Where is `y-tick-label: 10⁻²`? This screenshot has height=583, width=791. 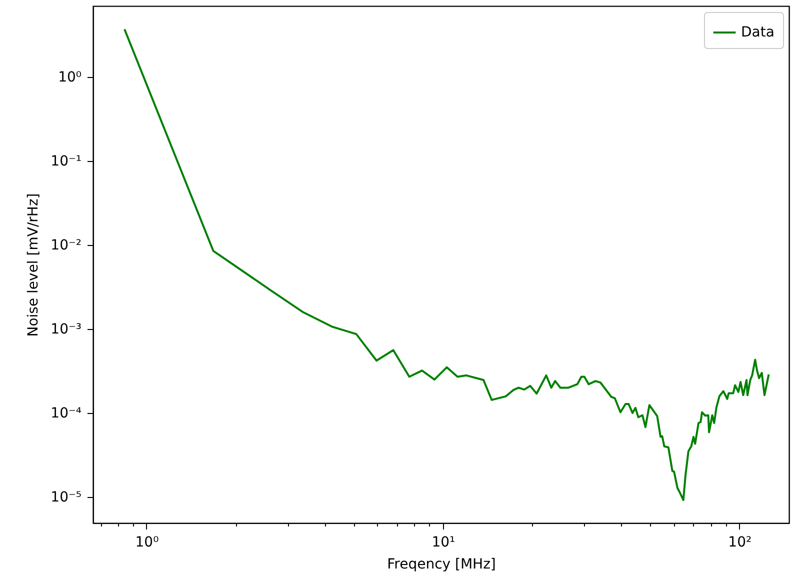 y-tick-label: 10⁻² is located at coordinates (66, 245).